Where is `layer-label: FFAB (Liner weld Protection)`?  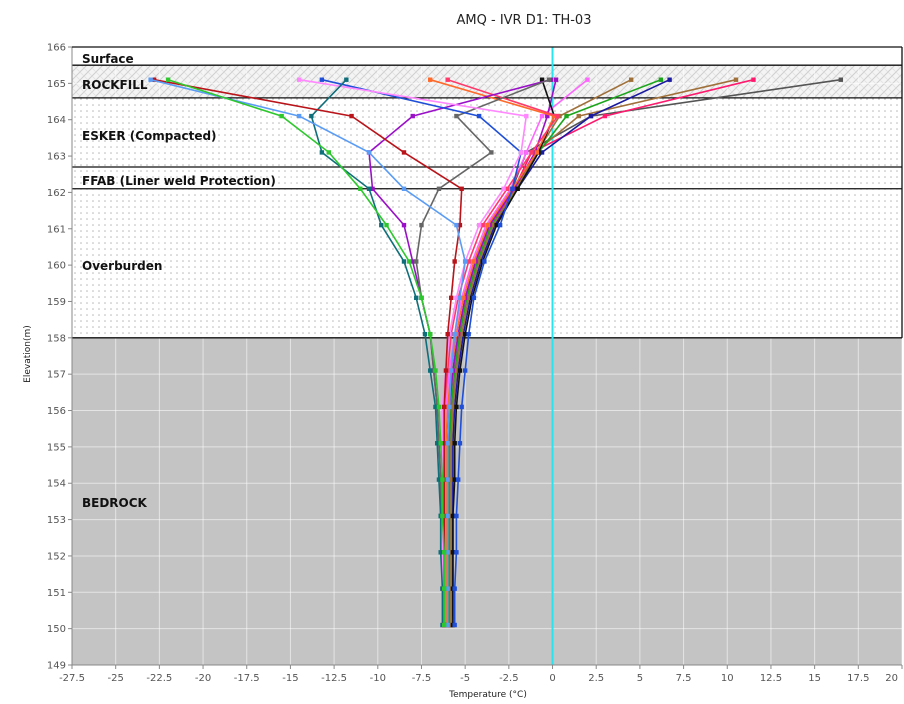
layer-label: FFAB (Liner weld Protection) is located at coordinates (179, 181).